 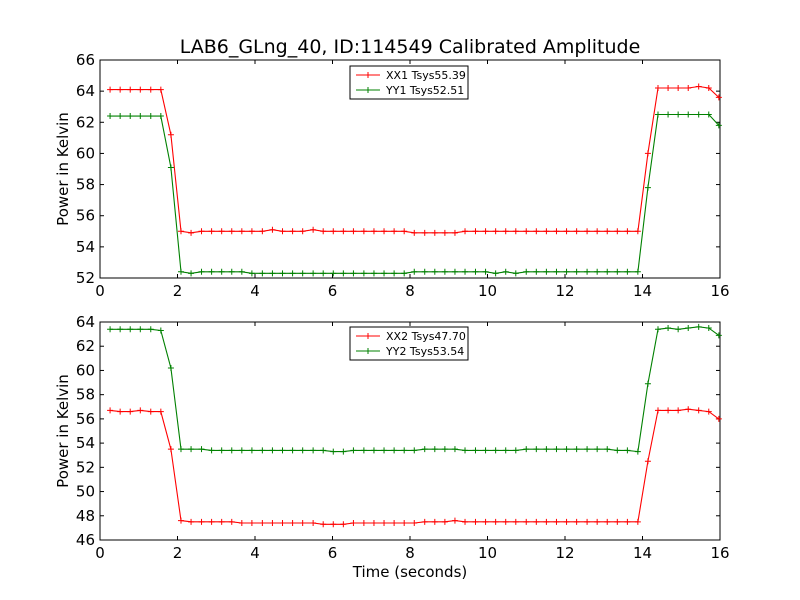 I want to click on bottom-x-tick-label: 2, so click(x=178, y=553).